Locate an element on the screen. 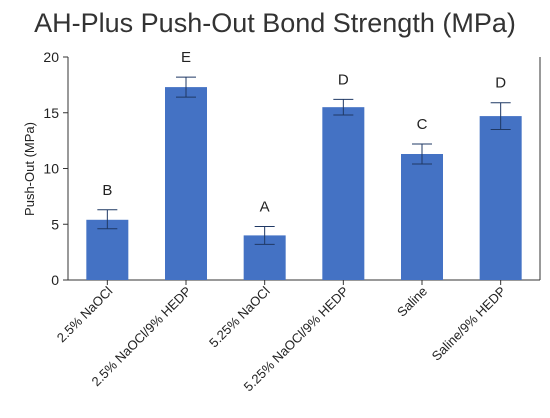  group-letter: E is located at coordinates (186, 57).